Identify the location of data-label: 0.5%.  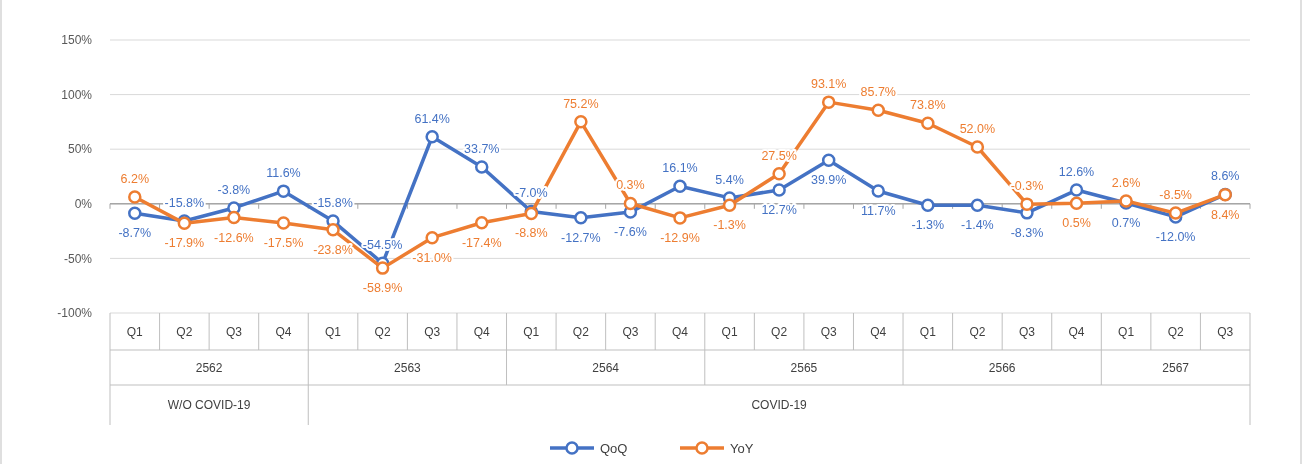
(1076, 223).